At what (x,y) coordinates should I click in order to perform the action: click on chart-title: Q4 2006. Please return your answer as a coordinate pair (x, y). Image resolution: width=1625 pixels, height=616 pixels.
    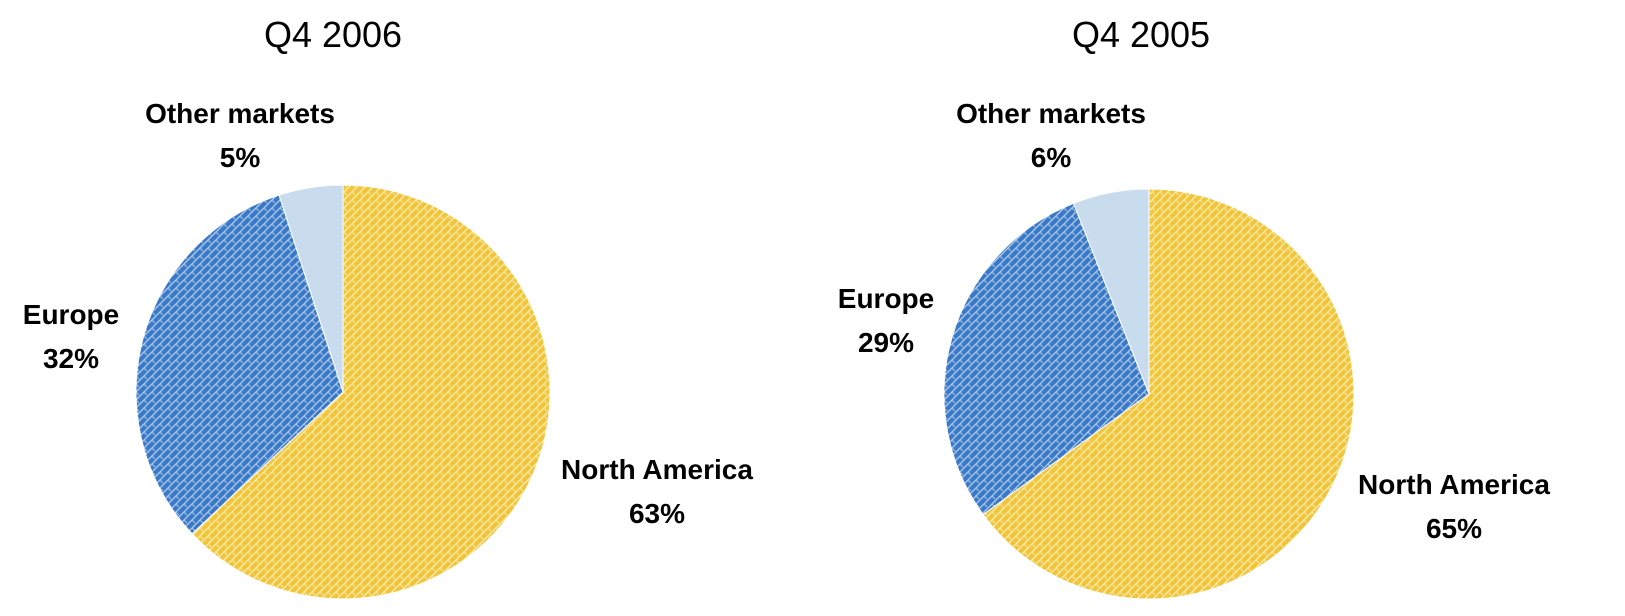
    Looking at the image, I should click on (333, 34).